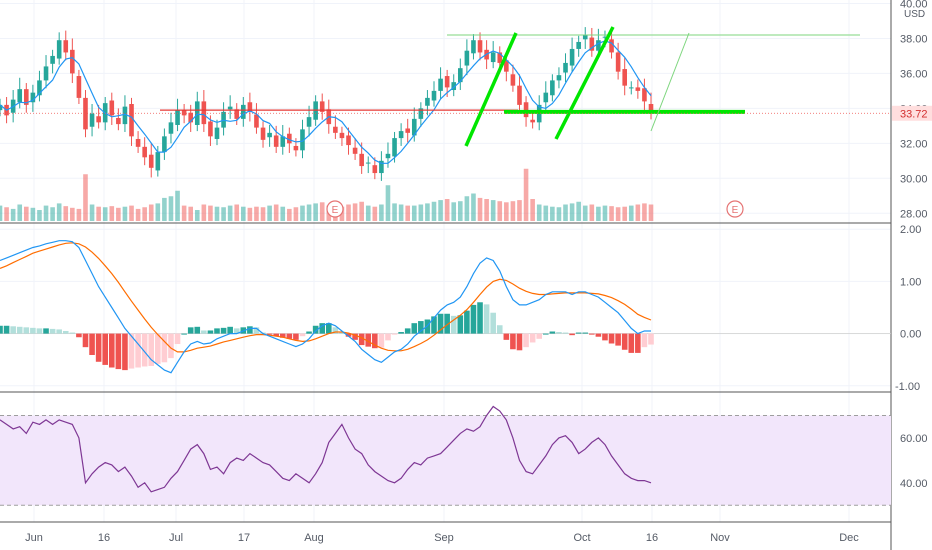  What do you see at coordinates (176, 538) in the screenshot?
I see `time-tick-label: Jul` at bounding box center [176, 538].